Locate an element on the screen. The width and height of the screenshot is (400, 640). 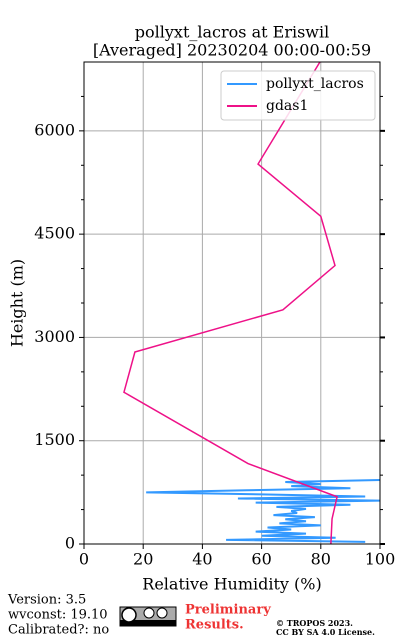
y-axis-label: Height (m) is located at coordinates (17, 303).